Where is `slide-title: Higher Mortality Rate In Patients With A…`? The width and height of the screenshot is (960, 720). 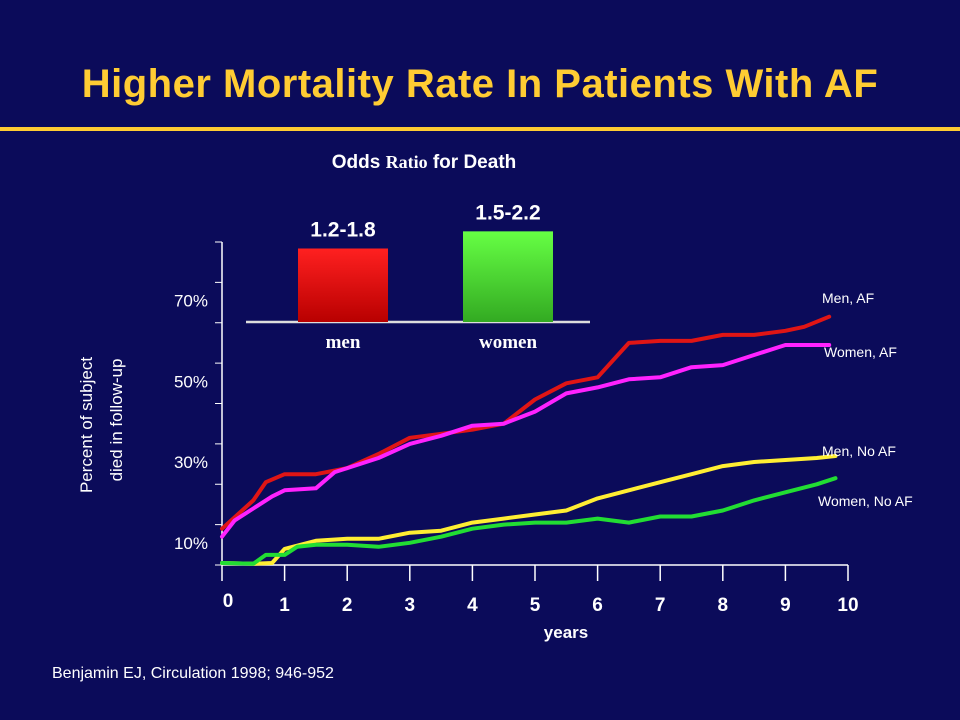
slide-title: Higher Mortality Rate In Patients With A… is located at coordinates (480, 84).